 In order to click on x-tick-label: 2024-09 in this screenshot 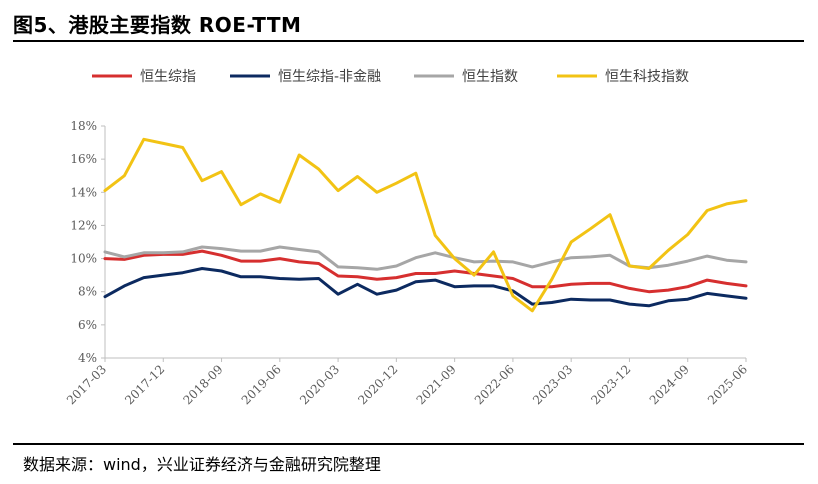, I will do `click(669, 384)`.